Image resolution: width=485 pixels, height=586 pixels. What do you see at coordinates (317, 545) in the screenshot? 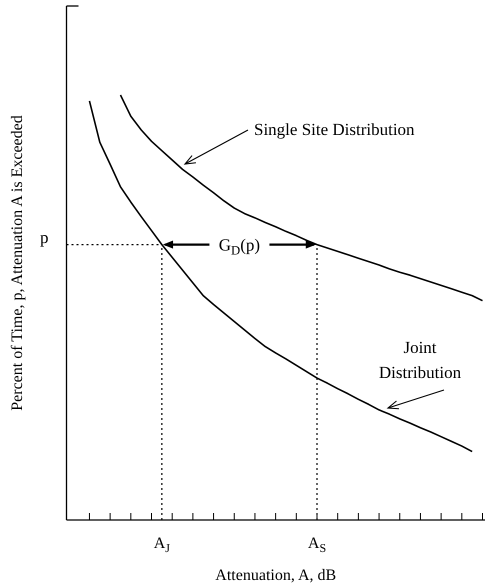
I see `x-tick-label: A$_{S}$` at bounding box center [317, 545].